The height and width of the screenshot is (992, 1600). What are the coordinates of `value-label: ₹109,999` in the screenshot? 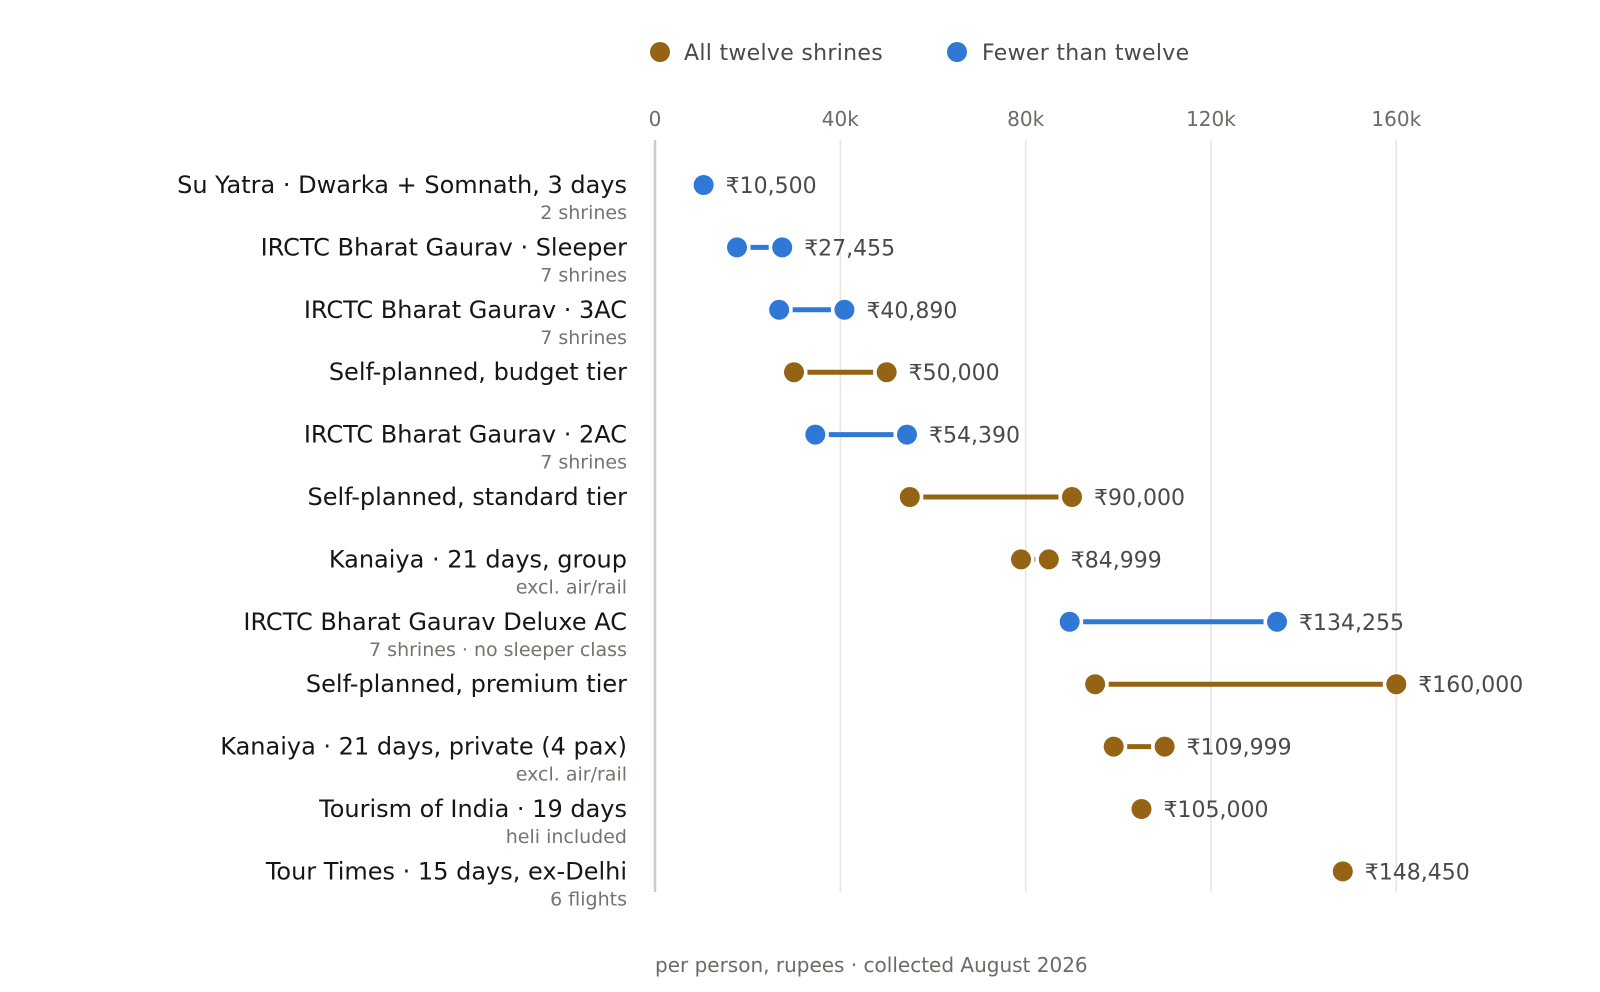 It's located at (1239, 748).